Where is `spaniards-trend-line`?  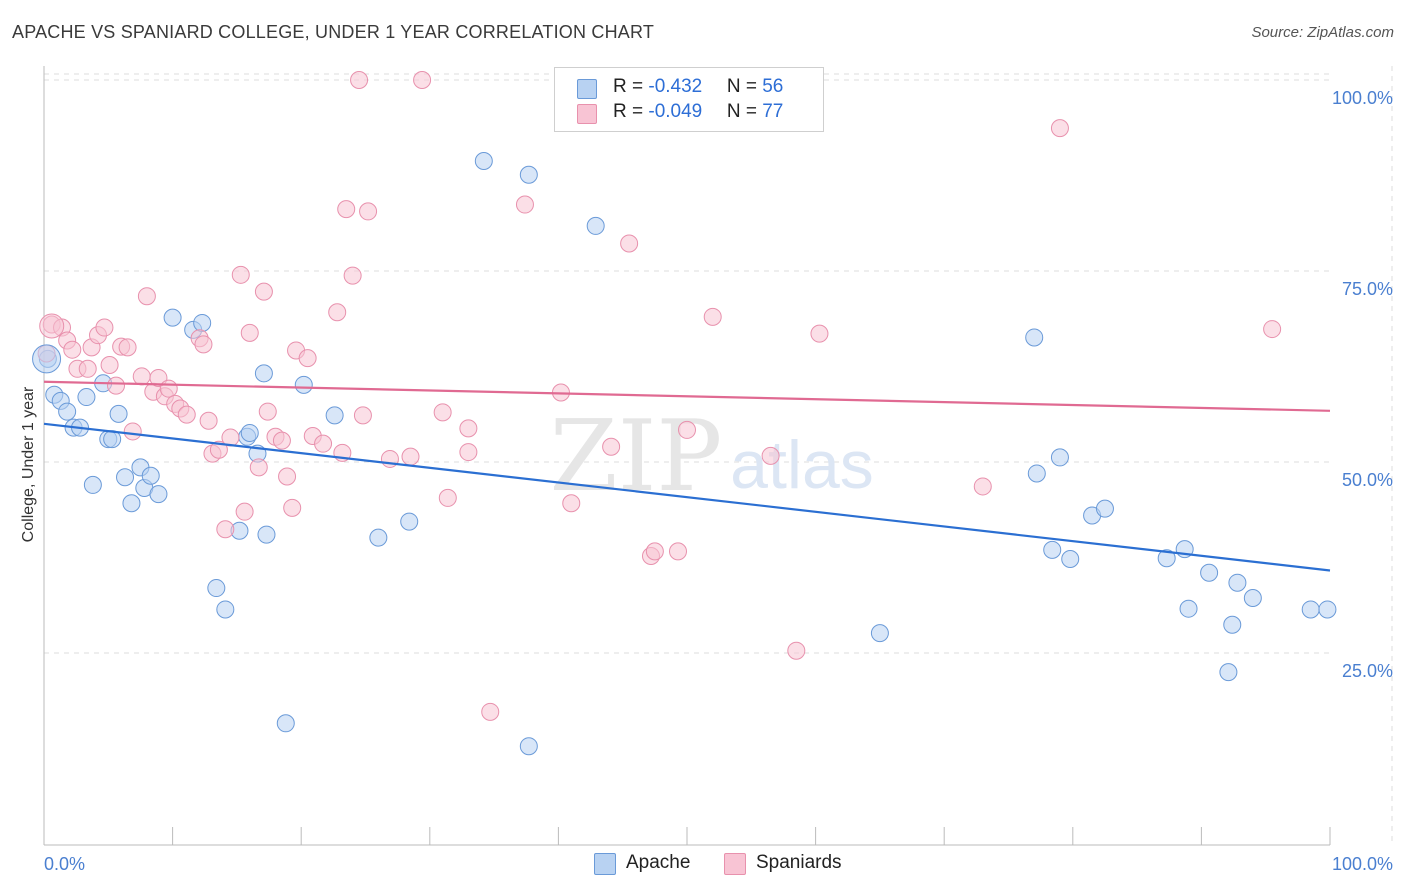 spaniards-trend-line is located at coordinates (687, 396).